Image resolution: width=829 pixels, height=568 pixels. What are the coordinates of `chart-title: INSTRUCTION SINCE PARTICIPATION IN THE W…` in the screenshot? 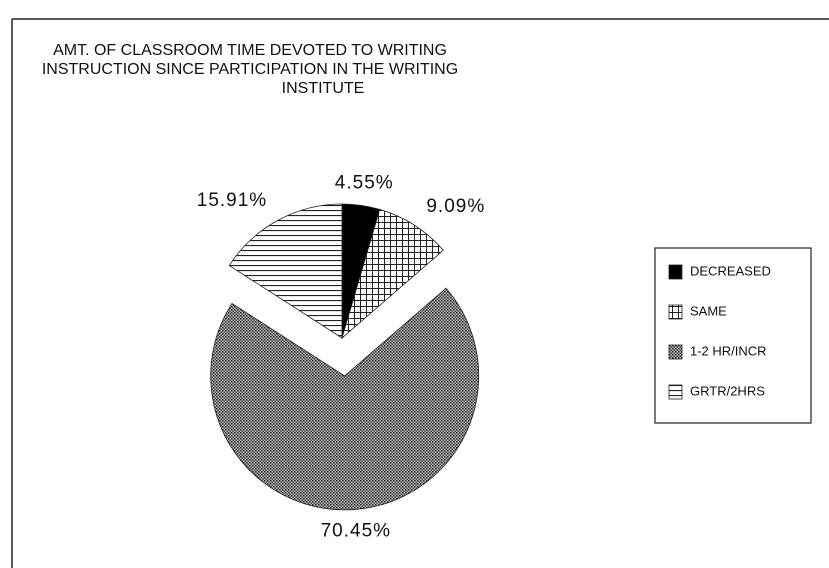 It's located at (250, 69).